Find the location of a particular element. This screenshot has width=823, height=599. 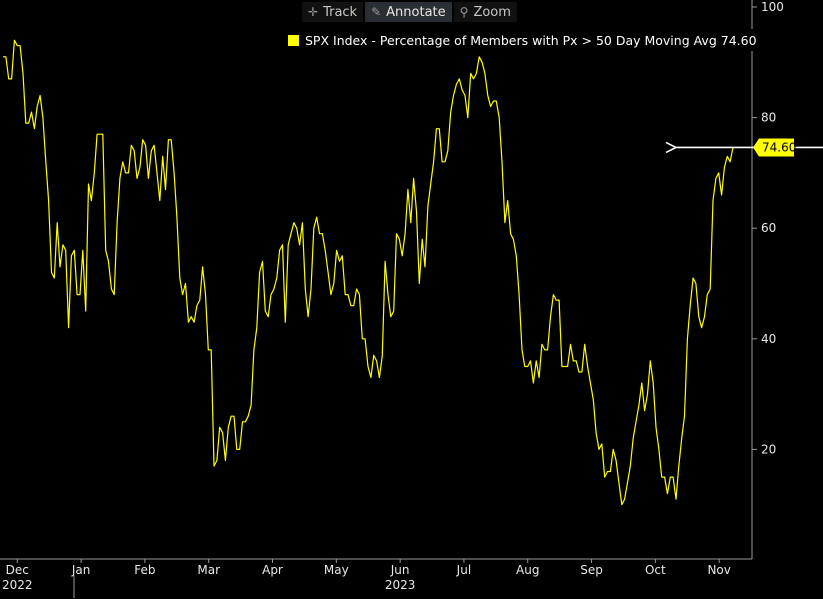

y-tick-label: 100 is located at coordinates (772, 7).